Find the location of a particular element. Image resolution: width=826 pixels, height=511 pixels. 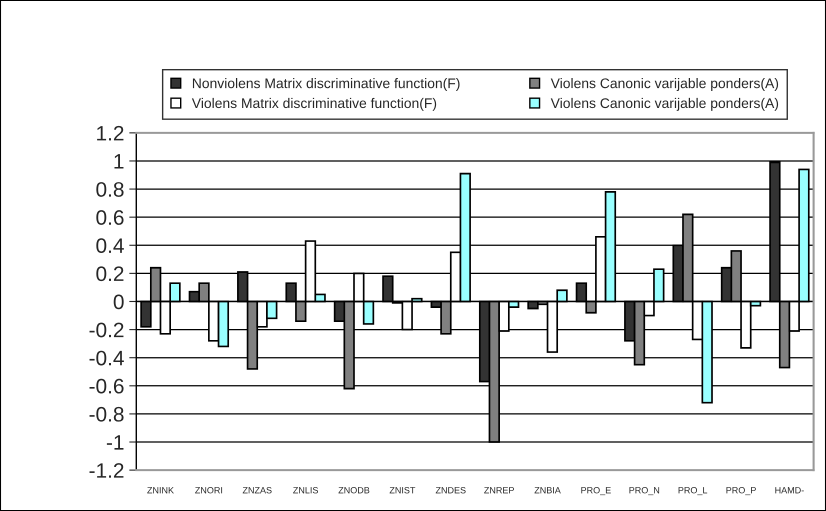

x-tick-label: ZNBIA is located at coordinates (547, 490).